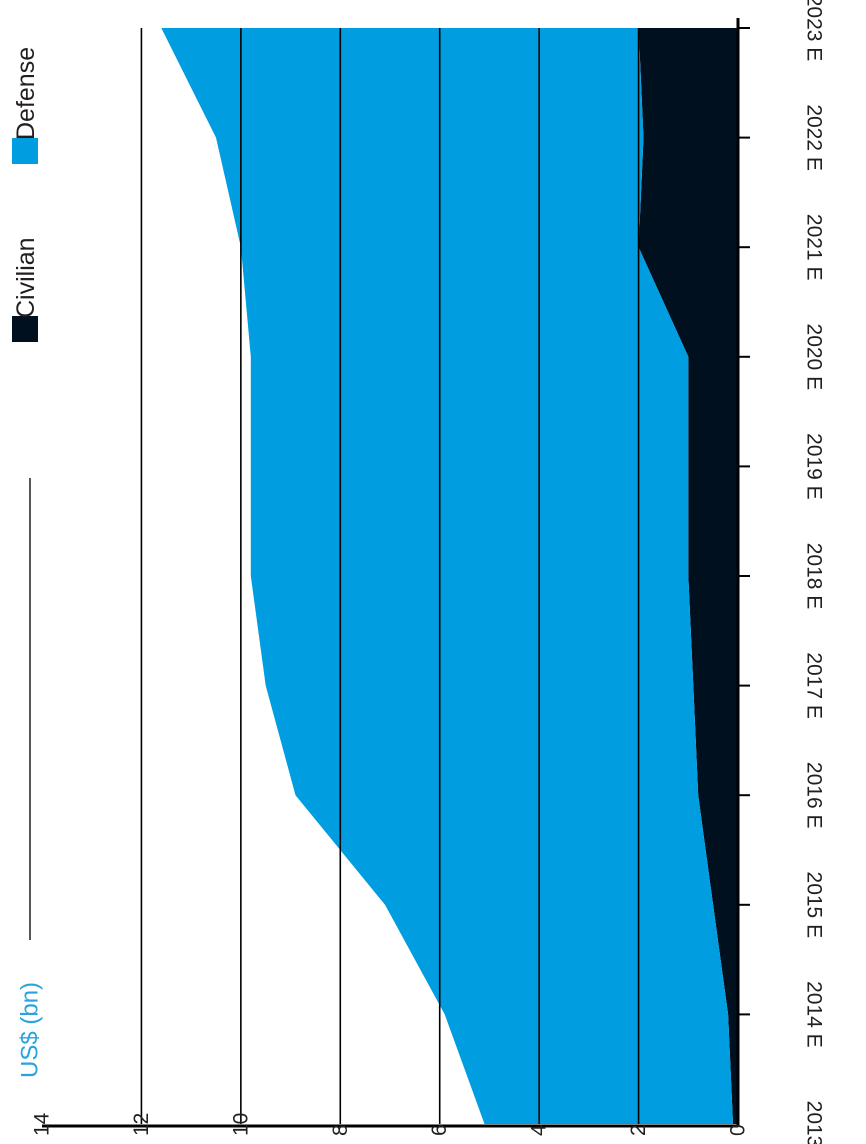  I want to click on value-tick-label: 14, so click(42, 1124).